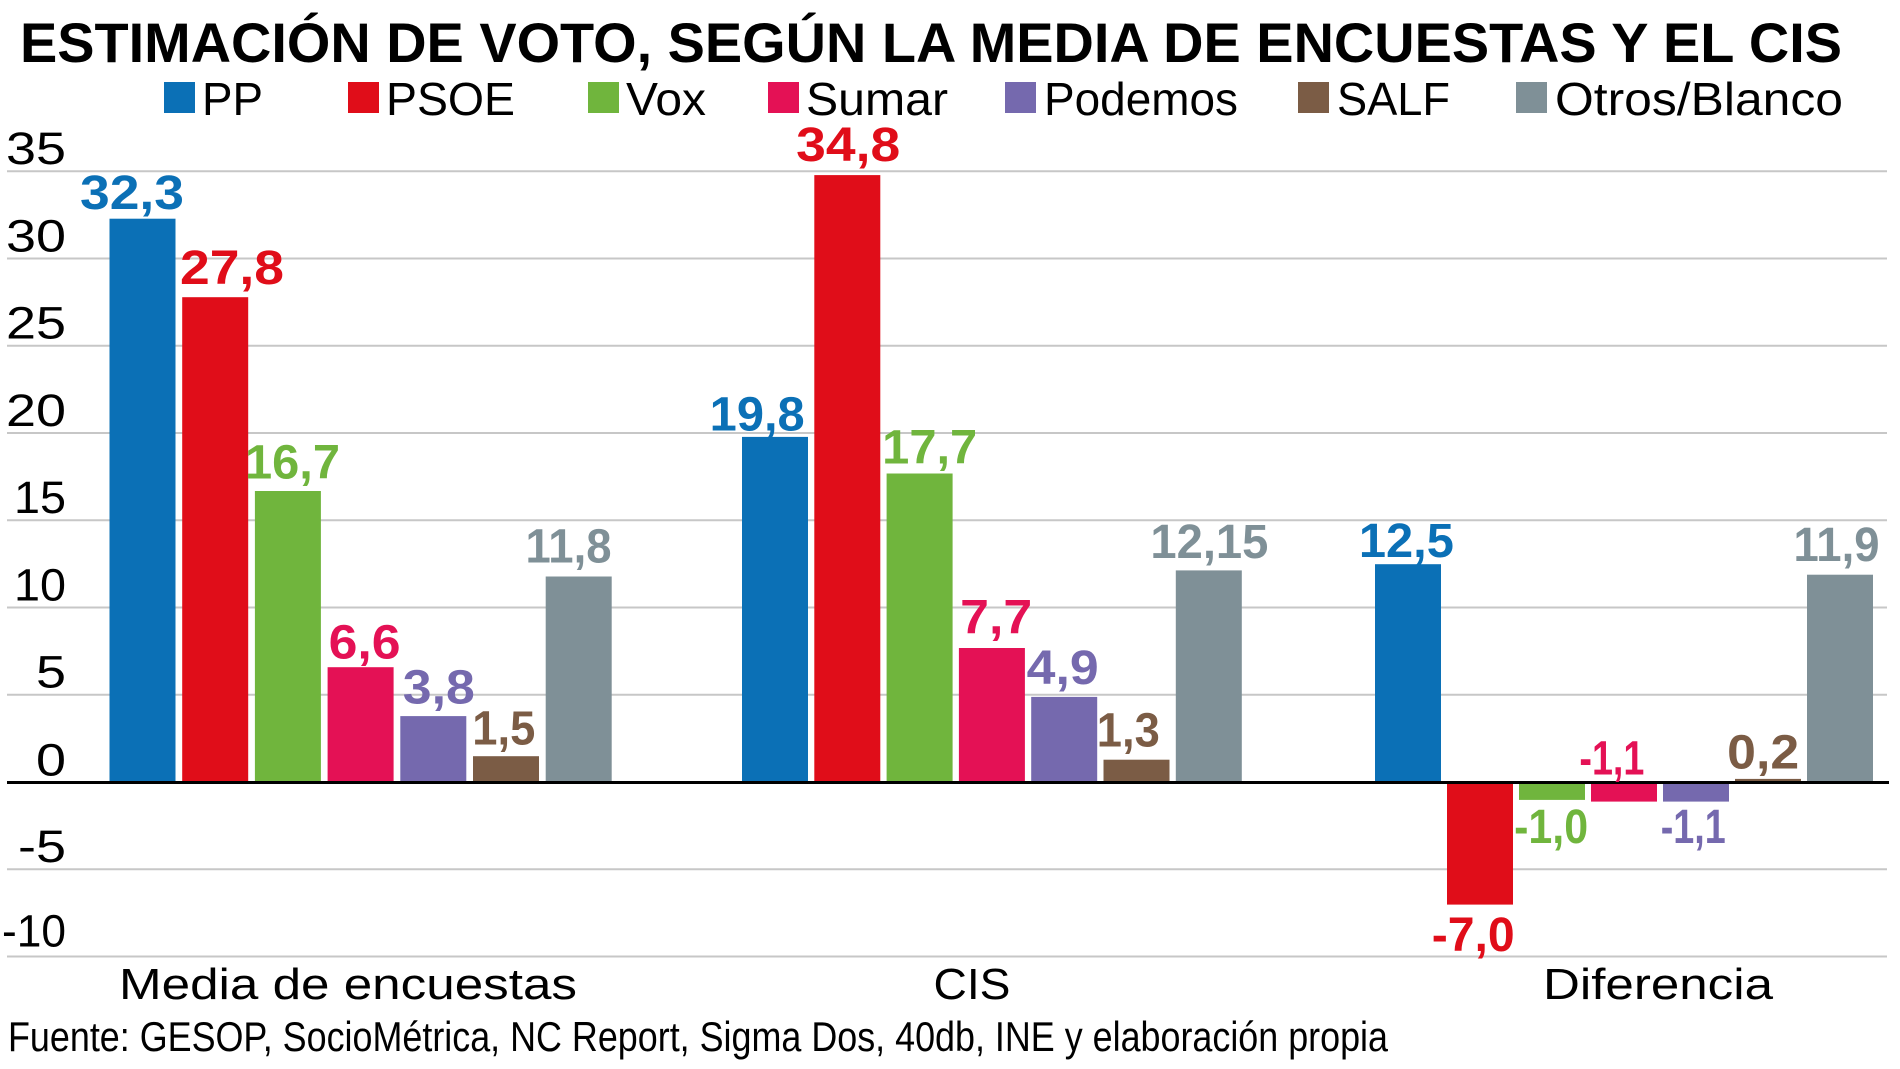 Image resolution: width=1900 pixels, height=1069 pixels. I want to click on svg-text: 16,7, so click(292, 462).